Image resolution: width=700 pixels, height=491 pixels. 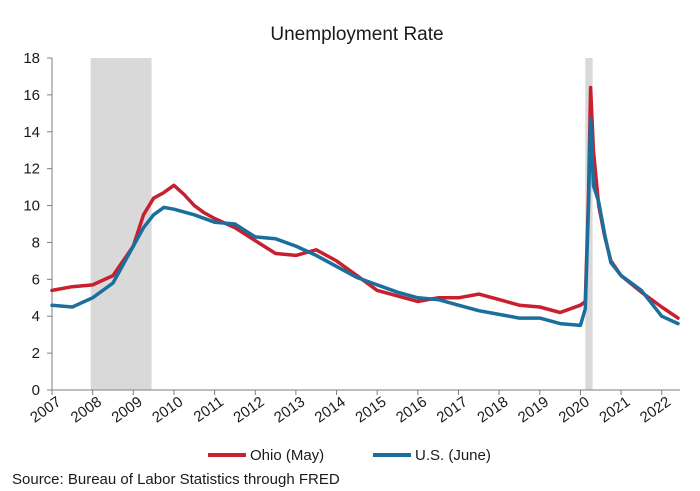 I want to click on legend: Ohio (May) U.S. (June), so click(x=349, y=455).